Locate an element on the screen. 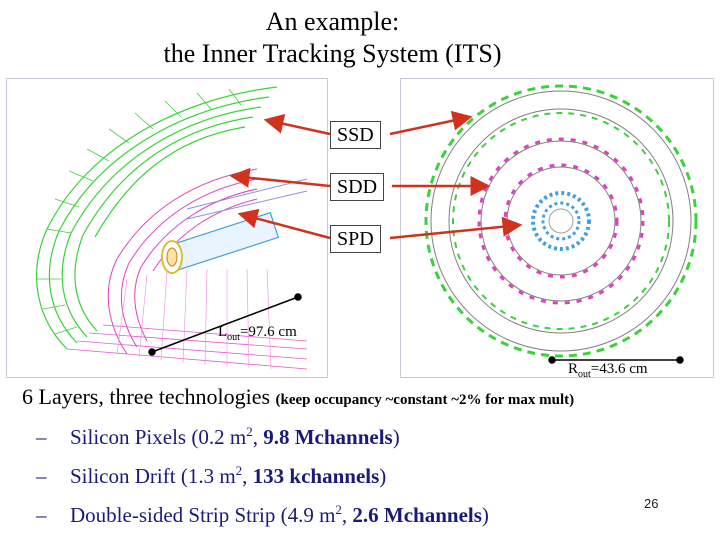 The height and width of the screenshot is (540, 720). sdd-arrow-left is located at coordinates (280, 177).